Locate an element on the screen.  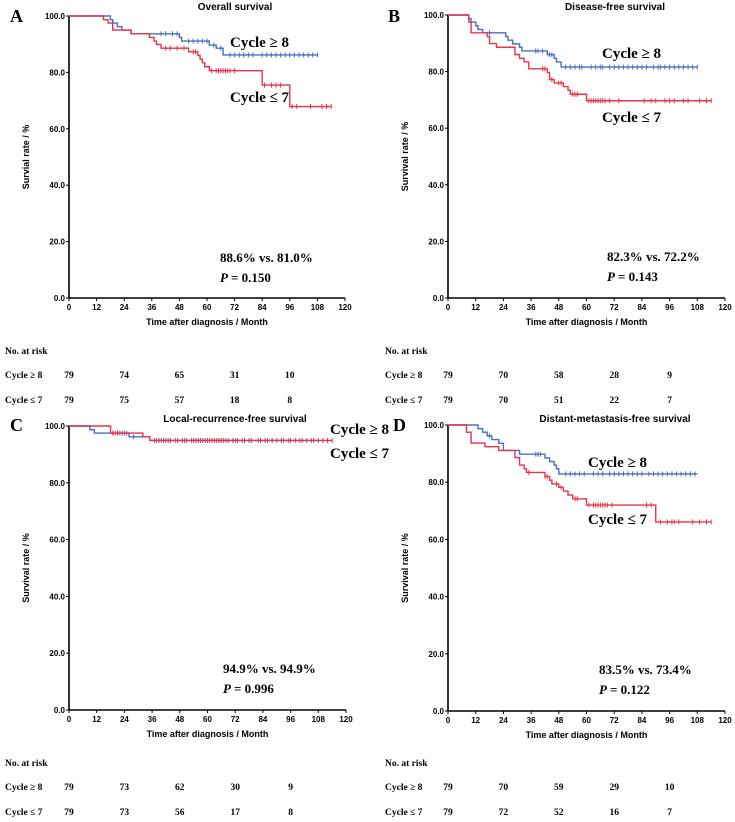
x-tick-label: 72 is located at coordinates (234, 307).